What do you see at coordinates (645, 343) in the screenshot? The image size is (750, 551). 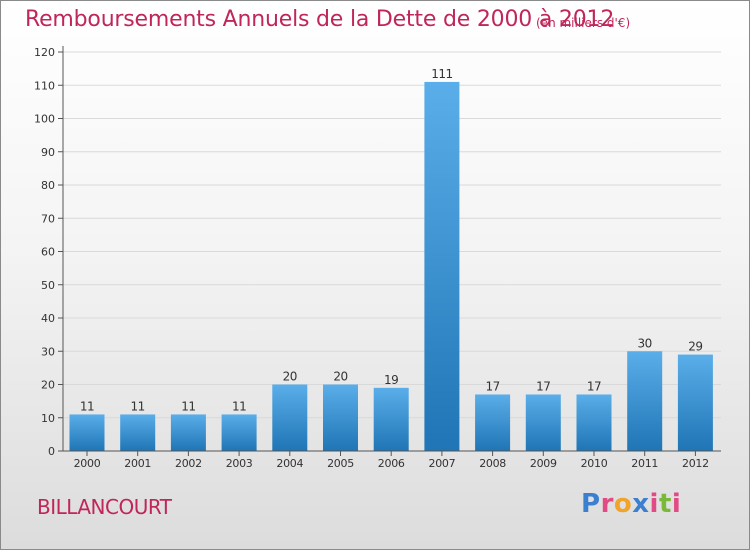 I see `bar-value-label: 30` at bounding box center [645, 343].